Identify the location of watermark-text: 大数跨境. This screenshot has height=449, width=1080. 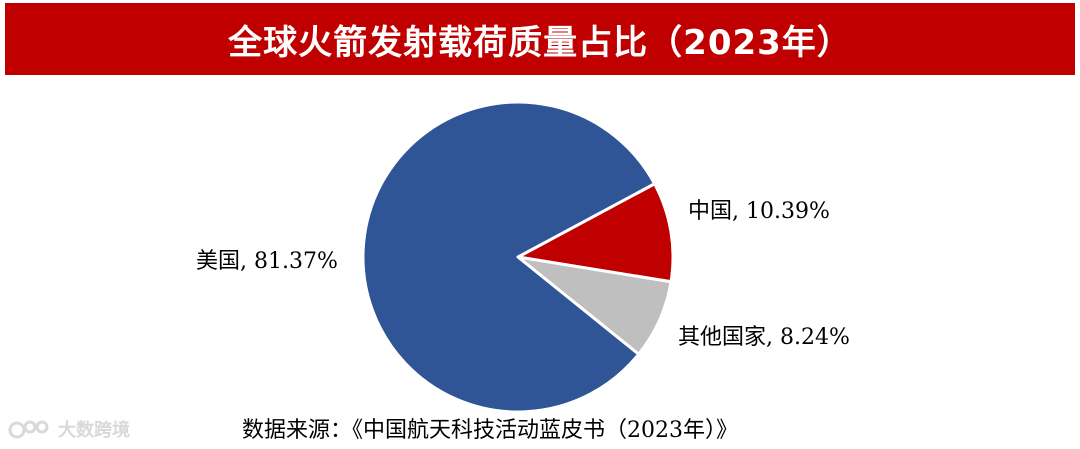
(94, 430).